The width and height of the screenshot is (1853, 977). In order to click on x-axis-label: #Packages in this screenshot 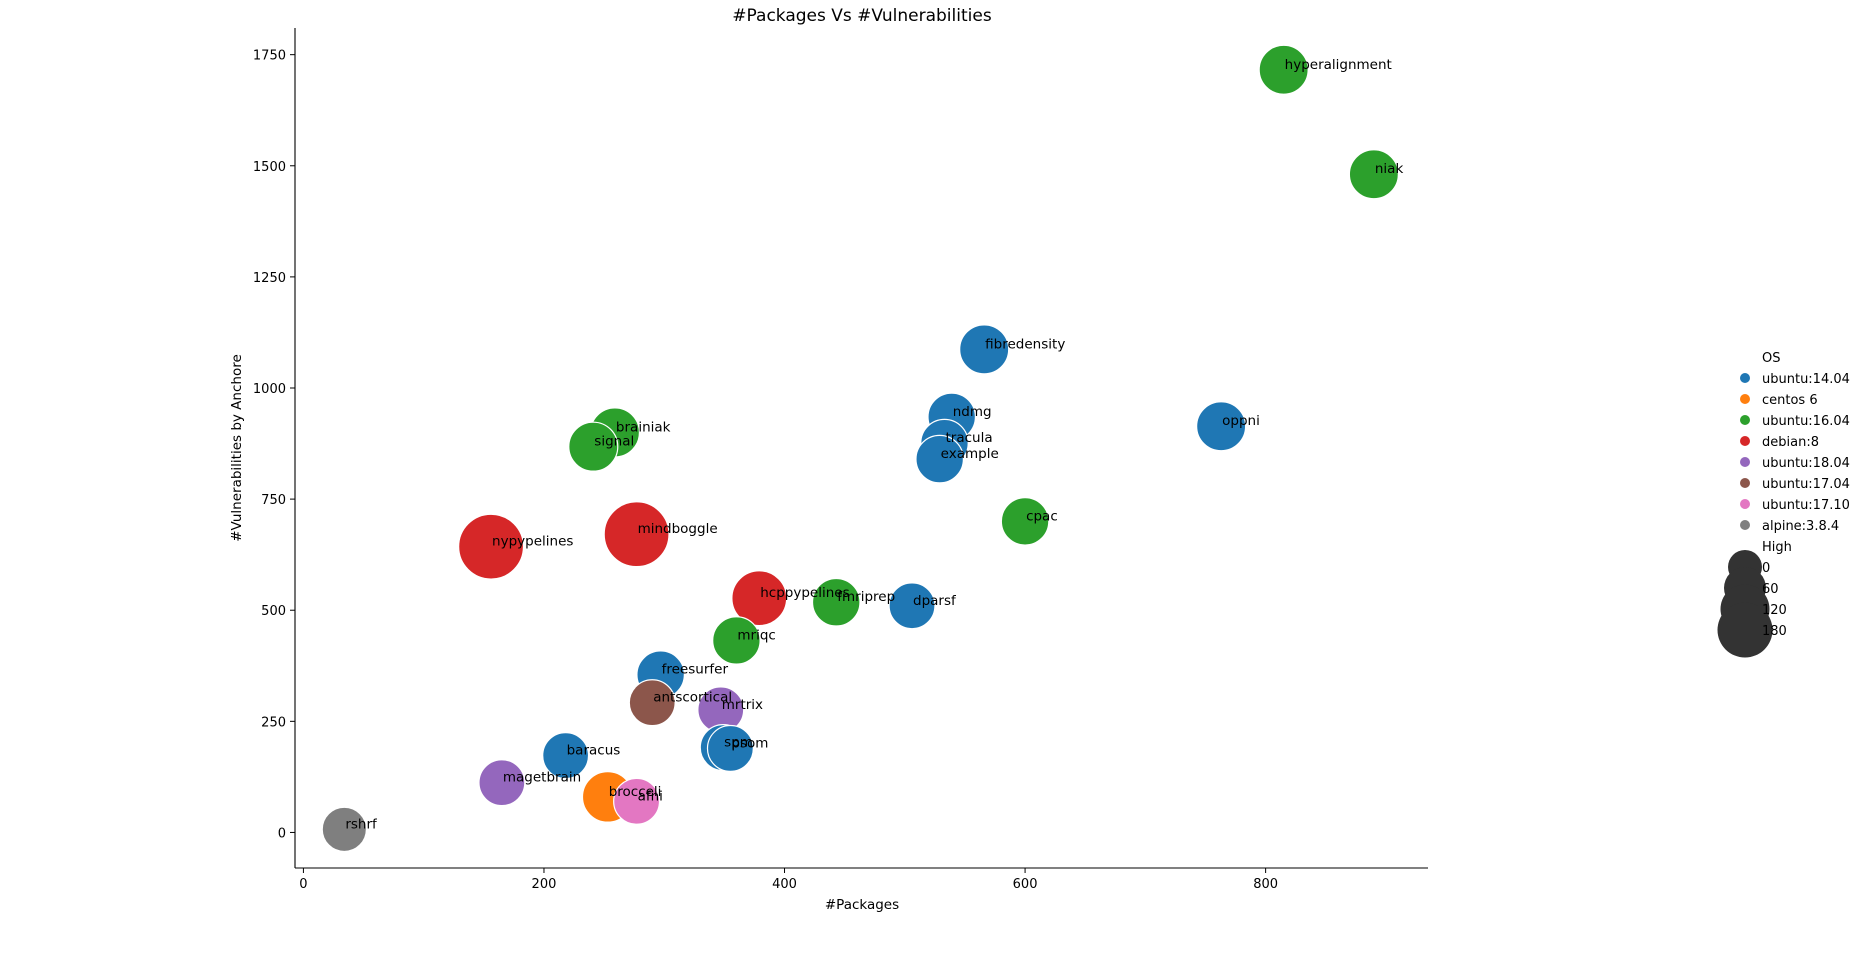, I will do `click(862, 905)`.